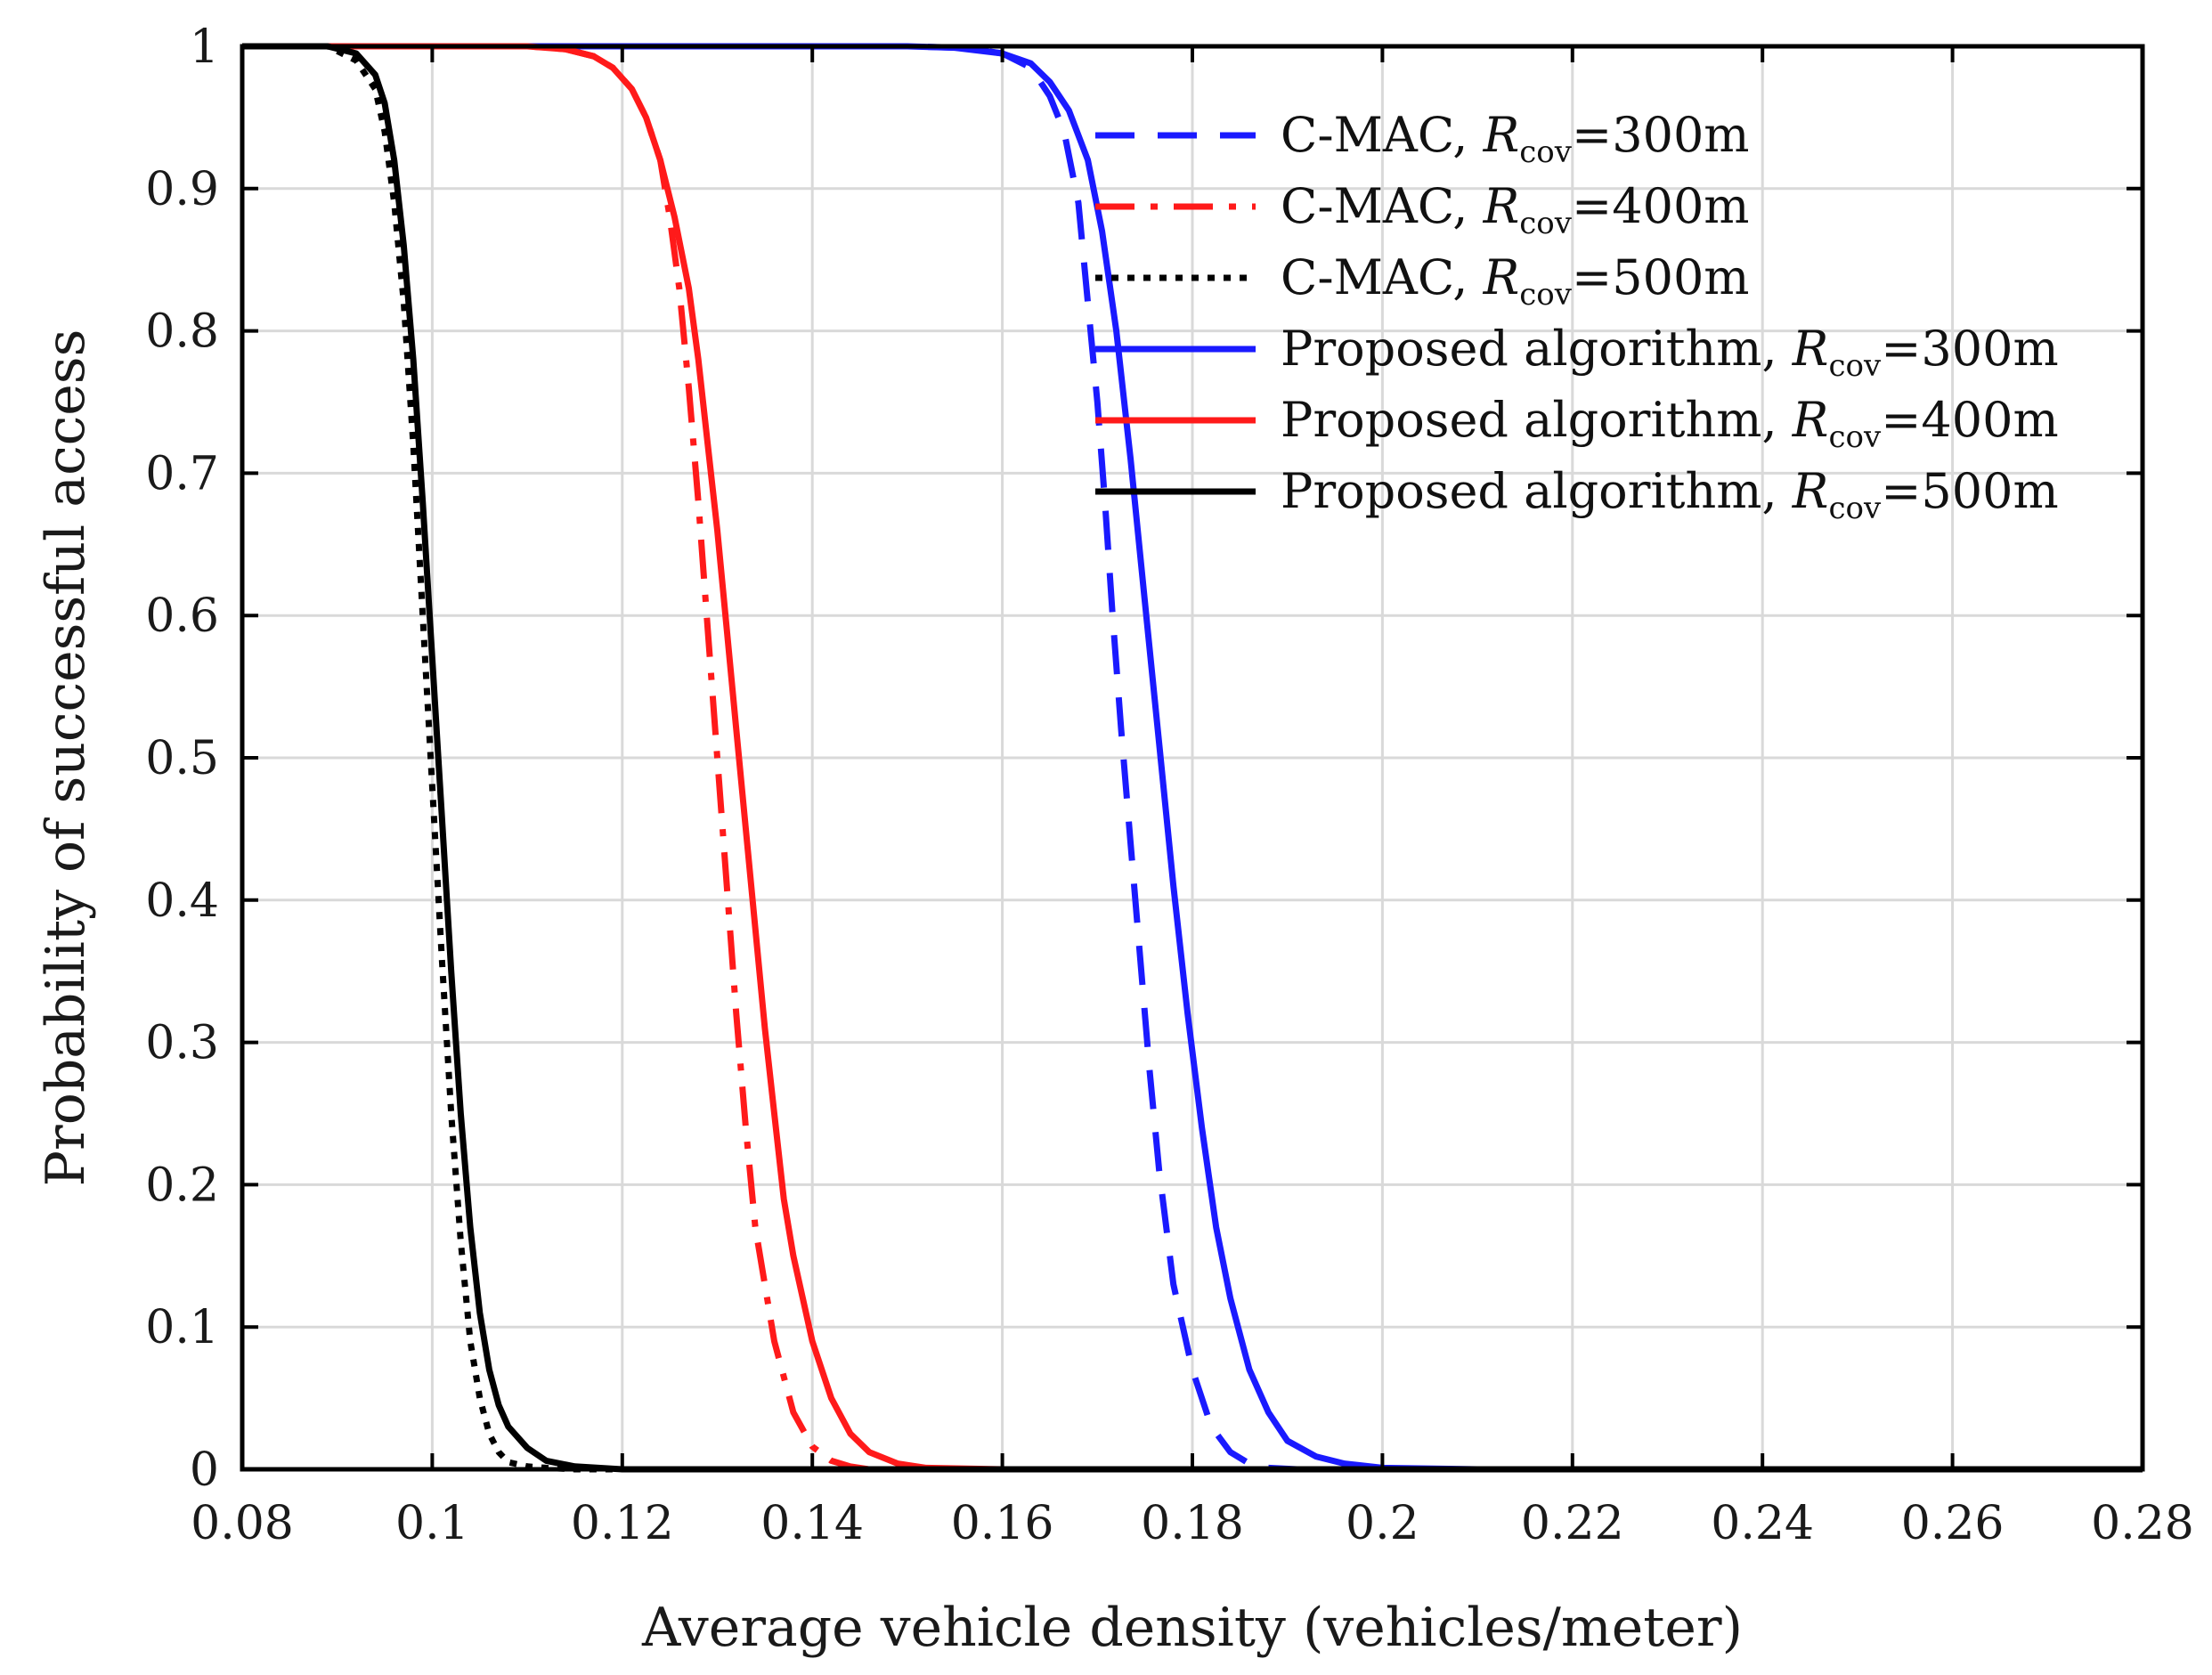  What do you see at coordinates (1192, 1628) in the screenshot?
I see `x-axis-label: Average vehicle density (vehicles/meter)` at bounding box center [1192, 1628].